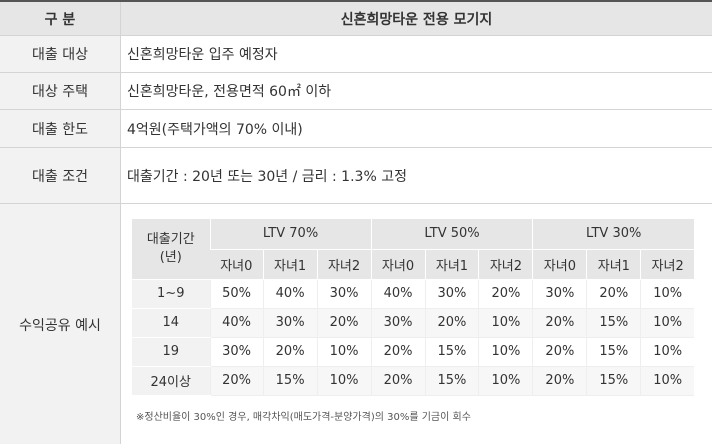 The image size is (712, 444). I want to click on header-product: 신혼희망타운 전용 모기지, so click(416, 19).